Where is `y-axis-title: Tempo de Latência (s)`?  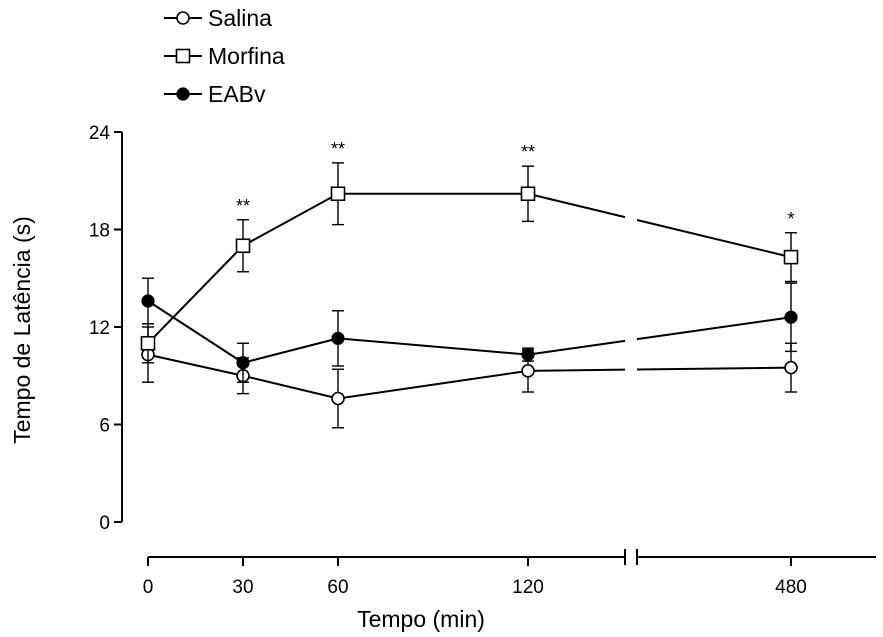
y-axis-title: Tempo de Latência (s) is located at coordinates (22, 330).